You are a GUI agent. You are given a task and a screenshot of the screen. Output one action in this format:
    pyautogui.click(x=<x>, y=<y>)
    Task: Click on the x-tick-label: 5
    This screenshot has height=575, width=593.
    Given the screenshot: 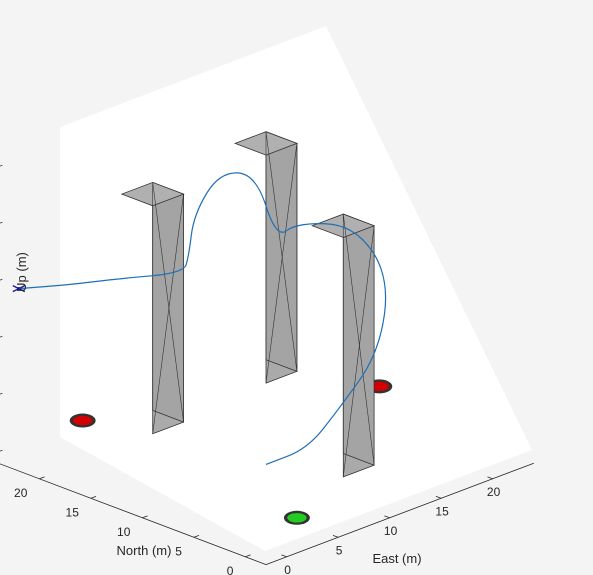 What is the action you would take?
    pyautogui.click(x=339, y=550)
    